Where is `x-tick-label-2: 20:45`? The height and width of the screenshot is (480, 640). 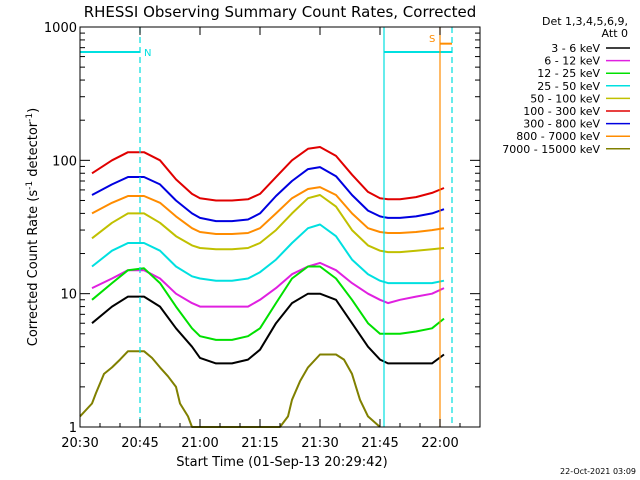 x-tick-label-2: 20:45 is located at coordinates (139, 443).